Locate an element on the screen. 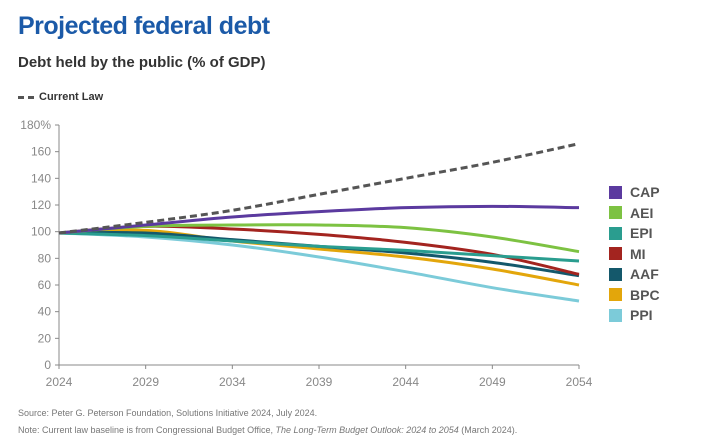  legend-label: CAP is located at coordinates (645, 192).